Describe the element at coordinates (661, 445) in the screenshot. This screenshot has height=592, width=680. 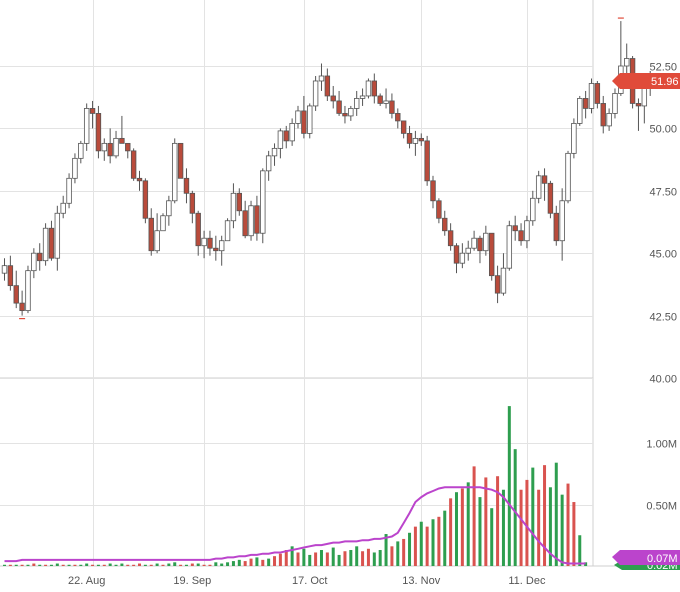
I see `volume-tick-label: 1.00M` at that location.